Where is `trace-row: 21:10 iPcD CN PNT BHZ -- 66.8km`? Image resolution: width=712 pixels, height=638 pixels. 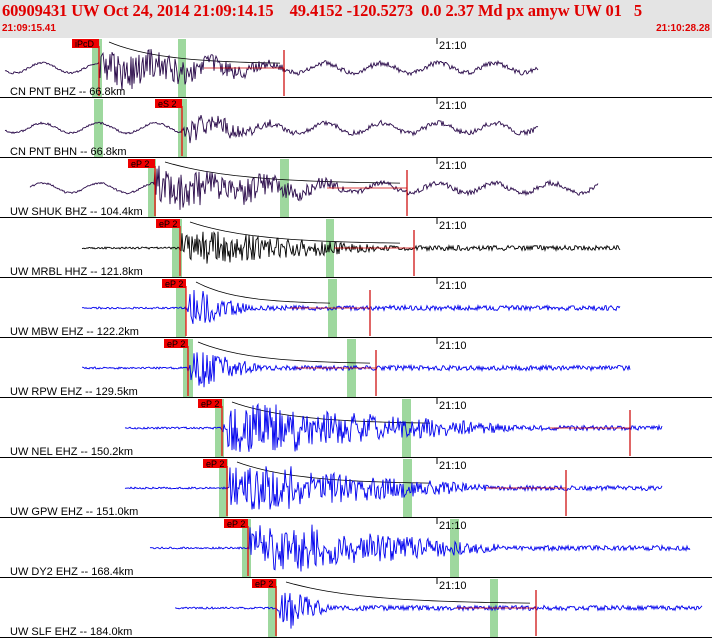 trace-row: 21:10 iPcD CN PNT BHZ -- 66.8km is located at coordinates (356, 68).